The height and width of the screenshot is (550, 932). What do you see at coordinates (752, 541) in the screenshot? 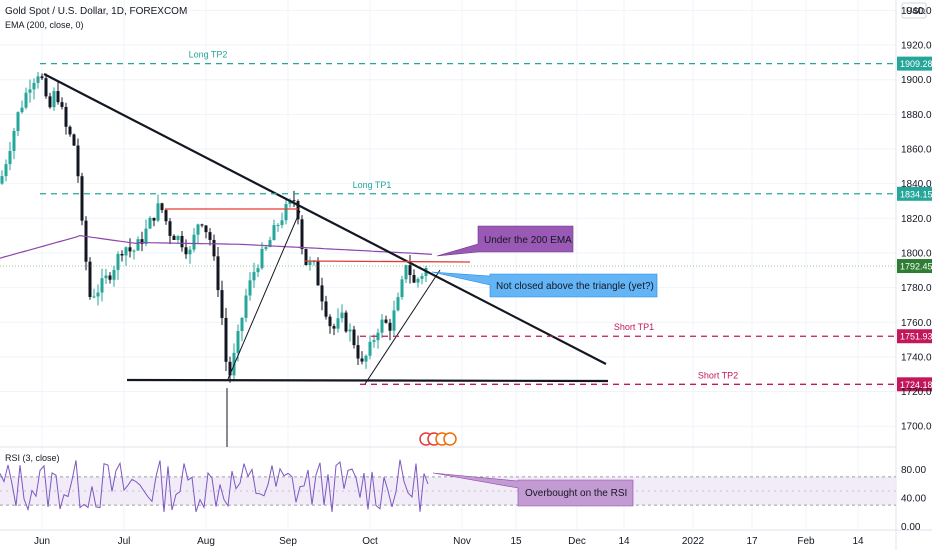
I see `time-tick: 17` at bounding box center [752, 541].